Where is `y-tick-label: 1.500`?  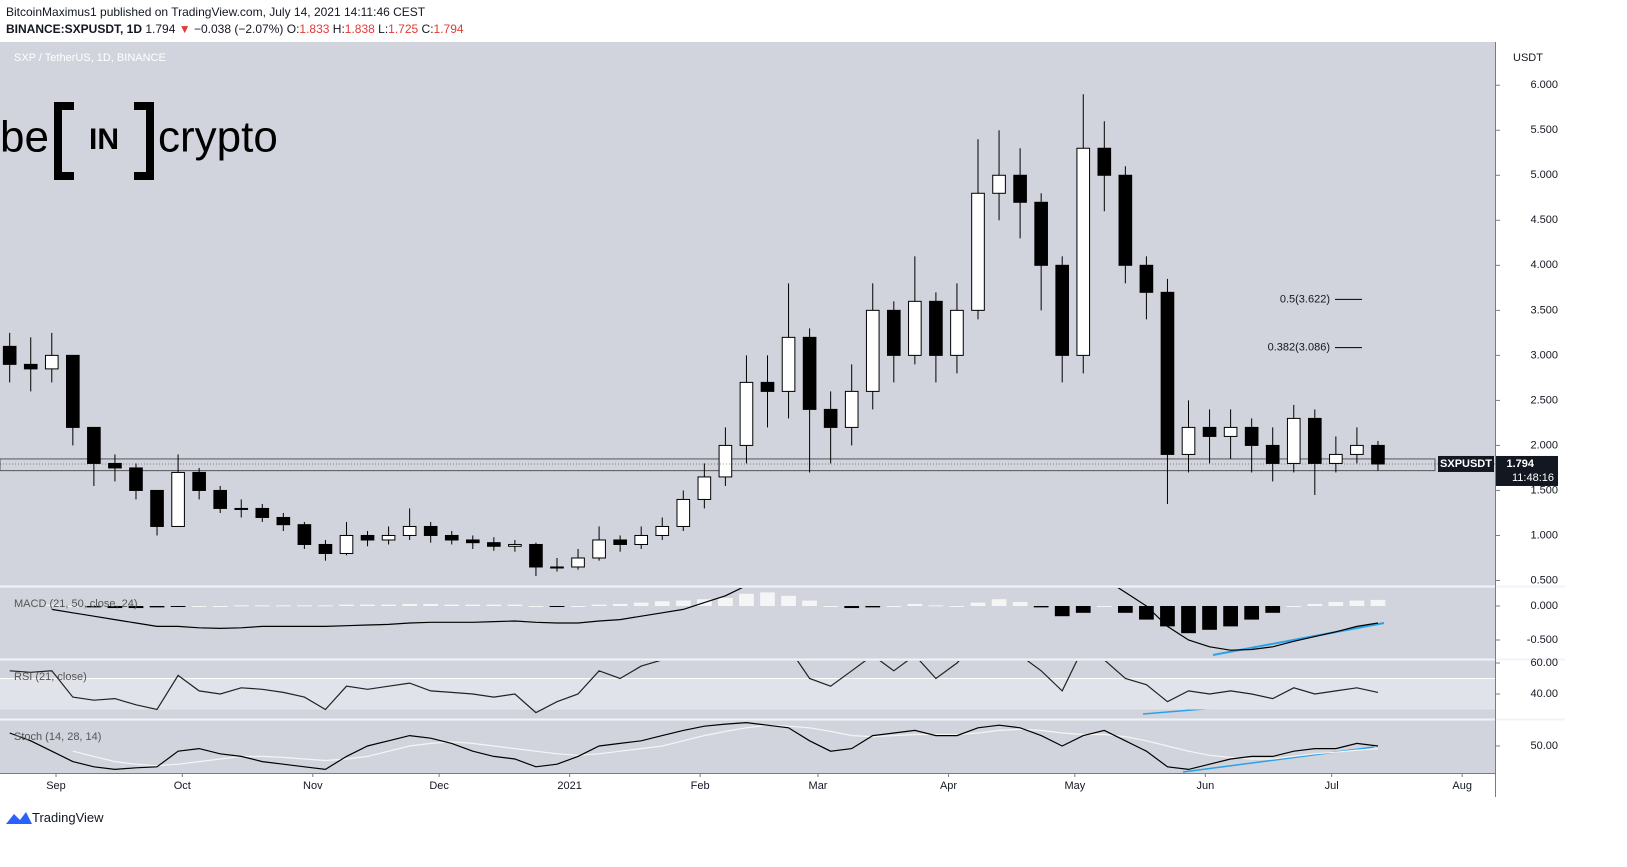 y-tick-label: 1.500 is located at coordinates (1544, 490).